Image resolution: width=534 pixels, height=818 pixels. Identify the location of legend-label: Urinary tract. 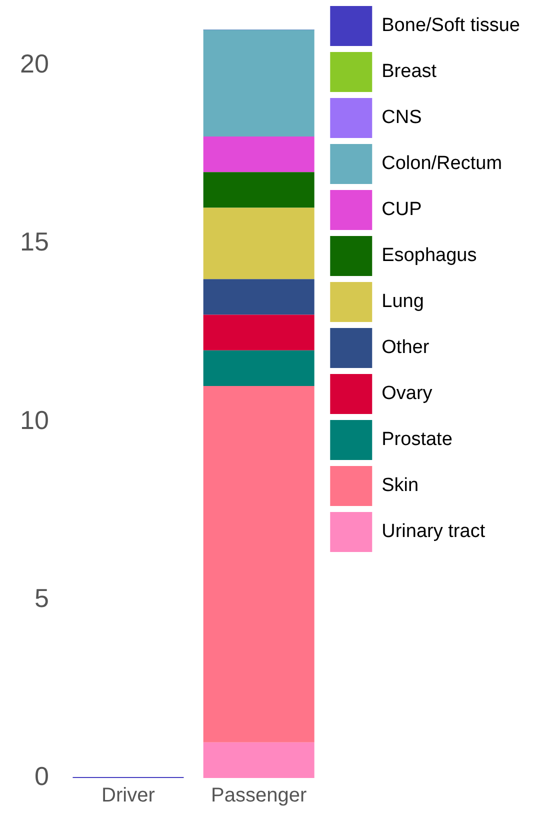
(434, 531).